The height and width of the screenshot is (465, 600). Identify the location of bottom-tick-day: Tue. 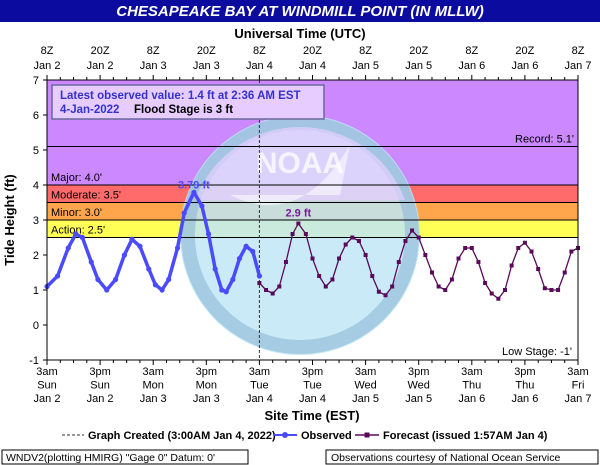
(259, 386).